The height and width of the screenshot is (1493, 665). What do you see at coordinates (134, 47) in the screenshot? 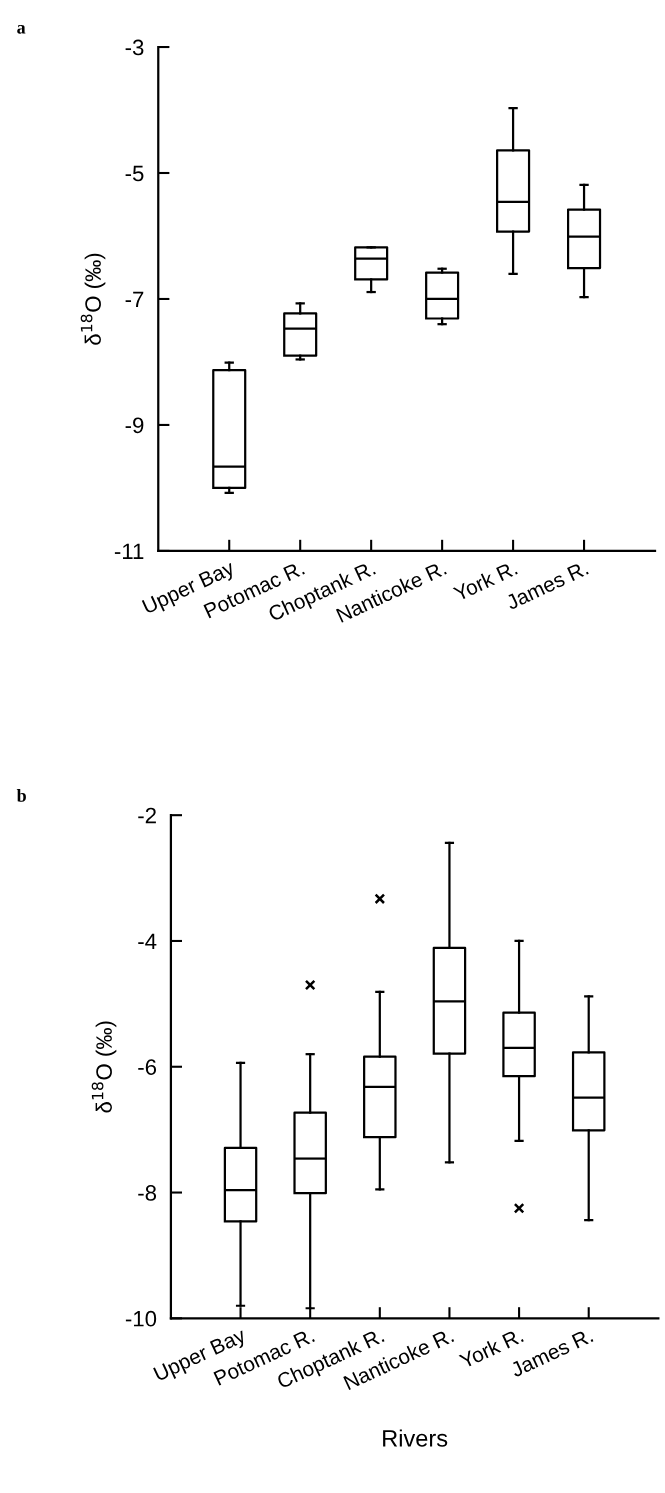
I see `y-tick-label: -3` at bounding box center [134, 47].